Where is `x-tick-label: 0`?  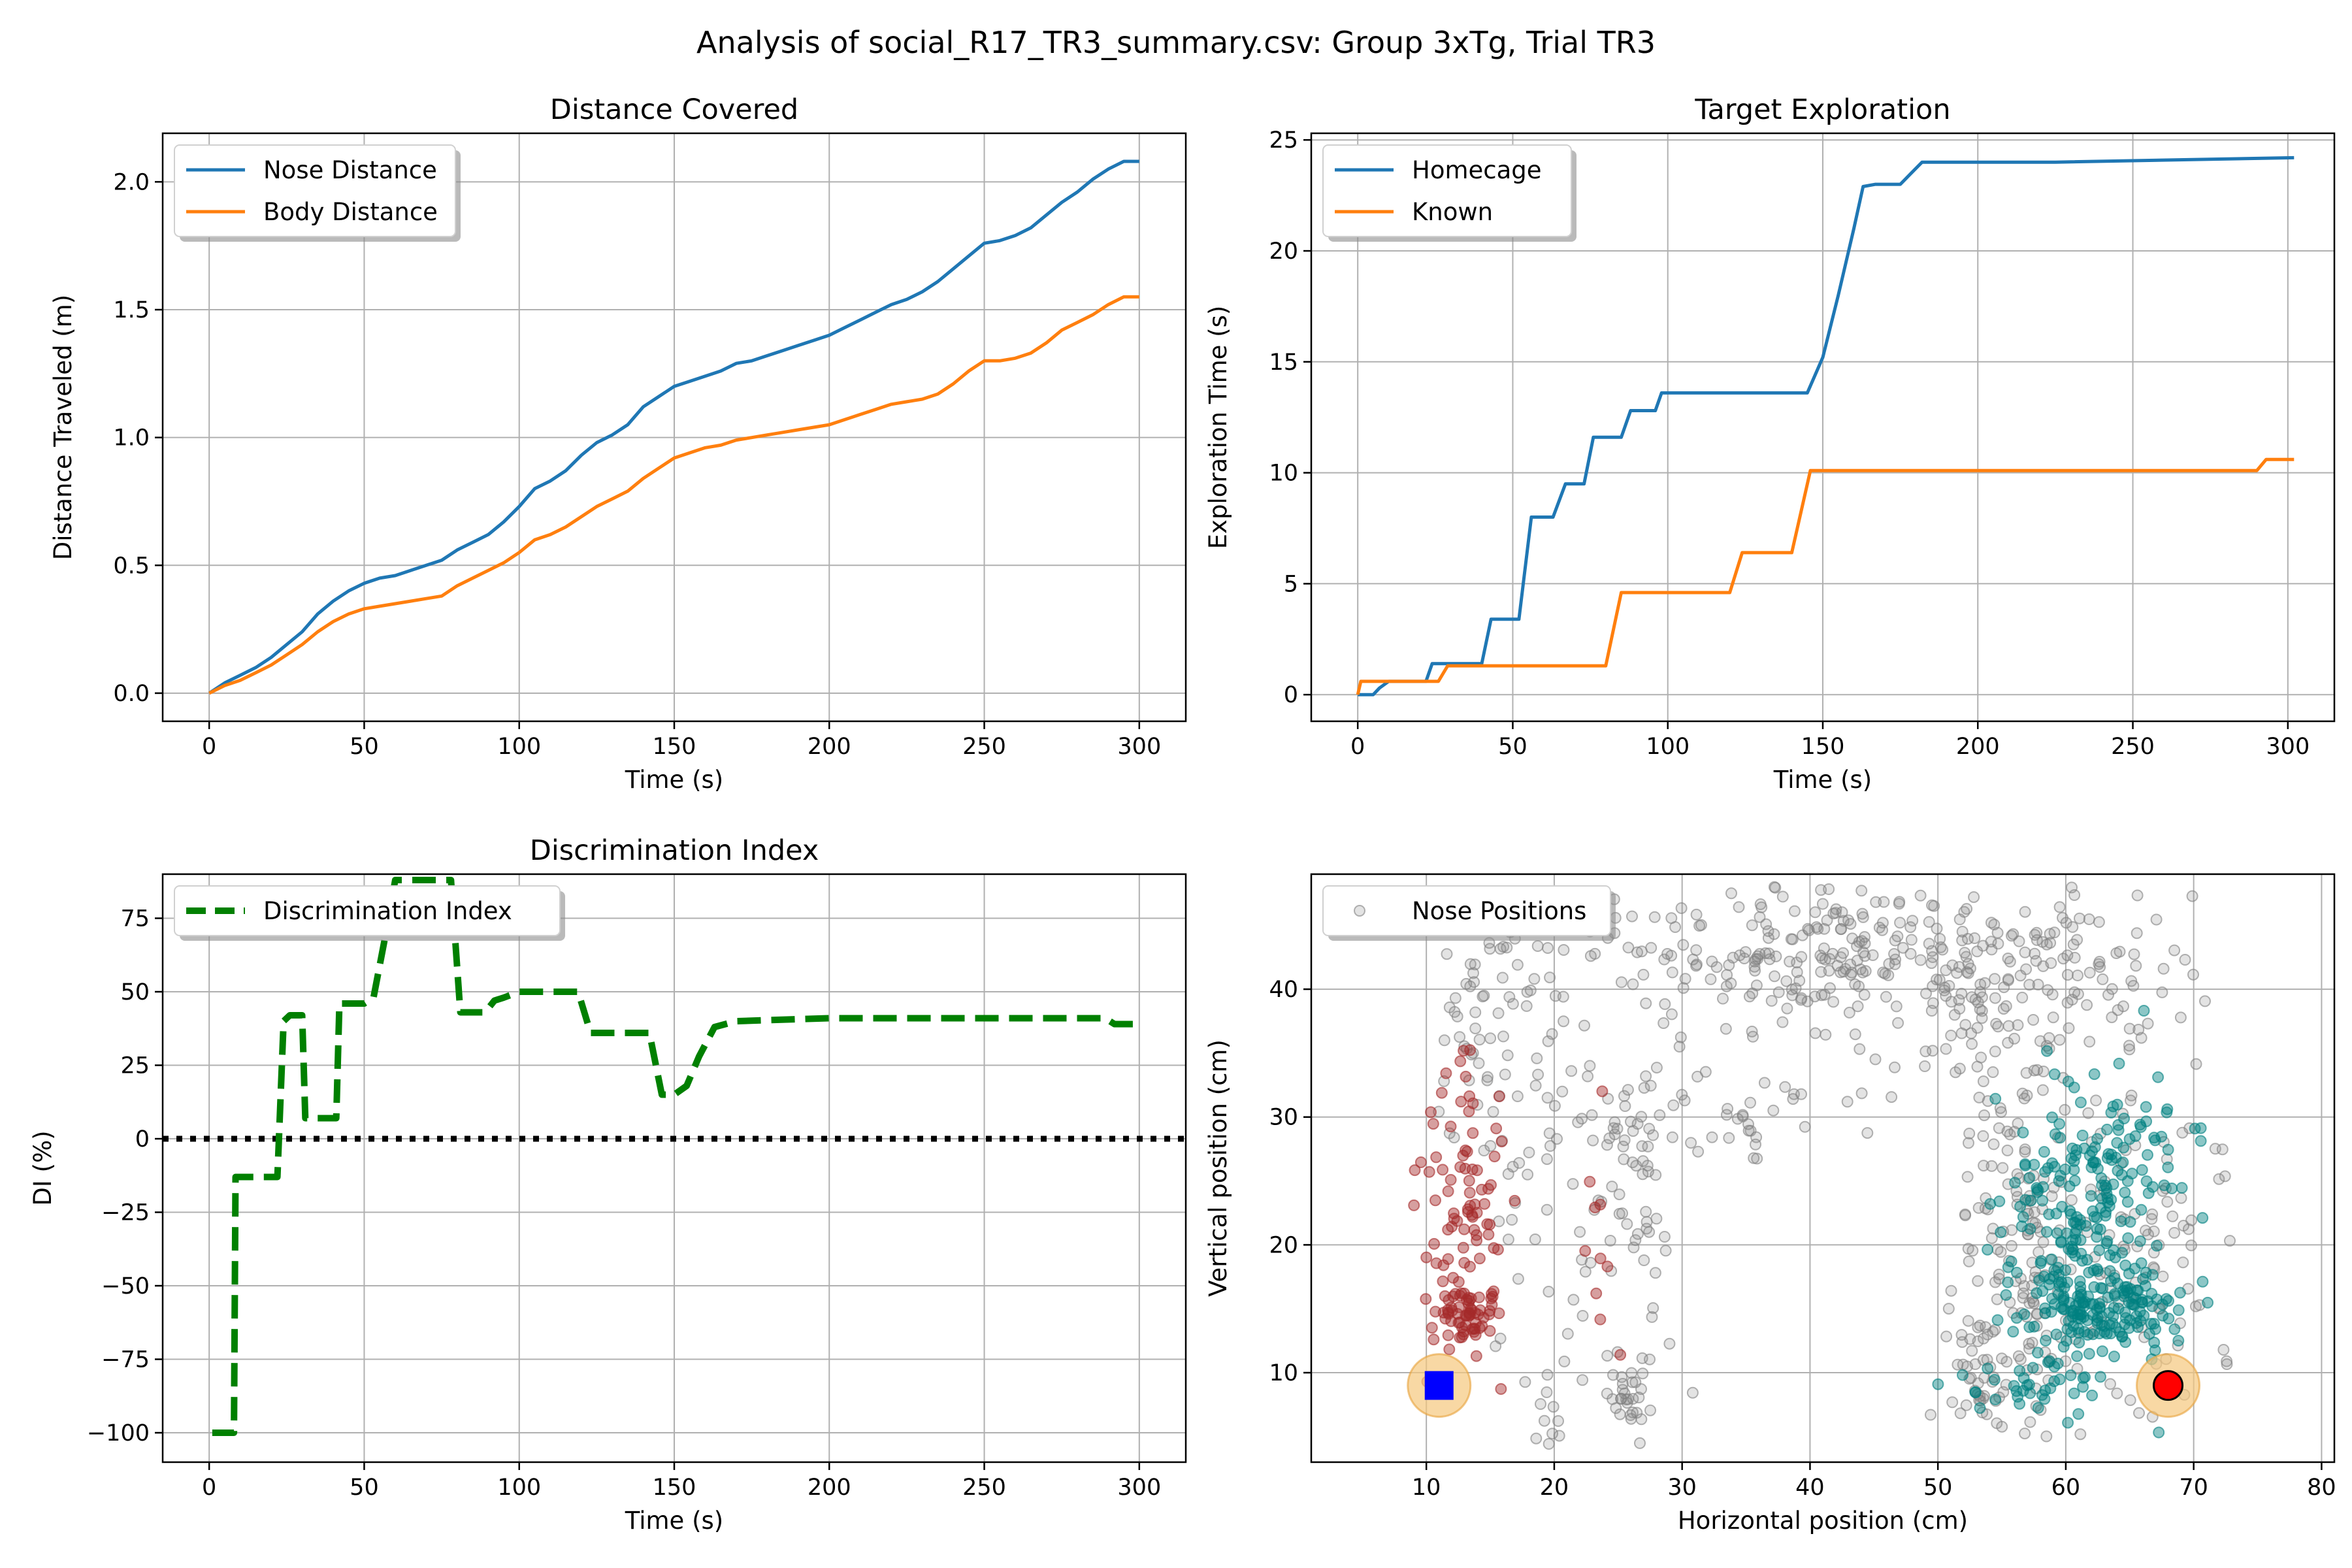
x-tick-label: 0 is located at coordinates (1357, 747).